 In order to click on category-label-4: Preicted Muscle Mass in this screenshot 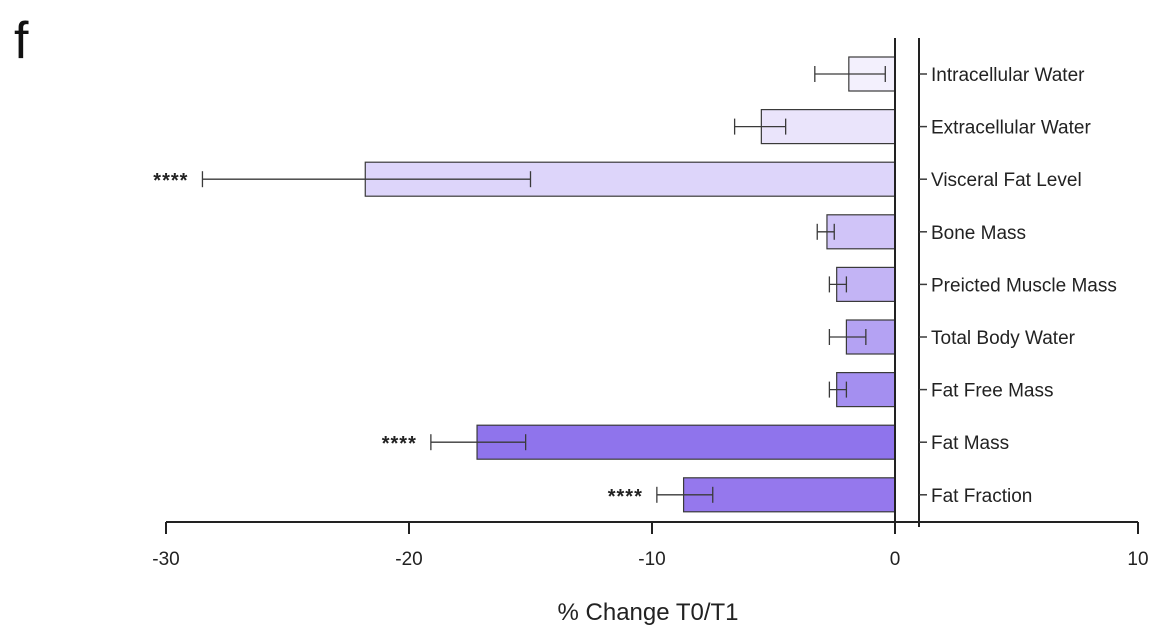, I will do `click(1024, 285)`.